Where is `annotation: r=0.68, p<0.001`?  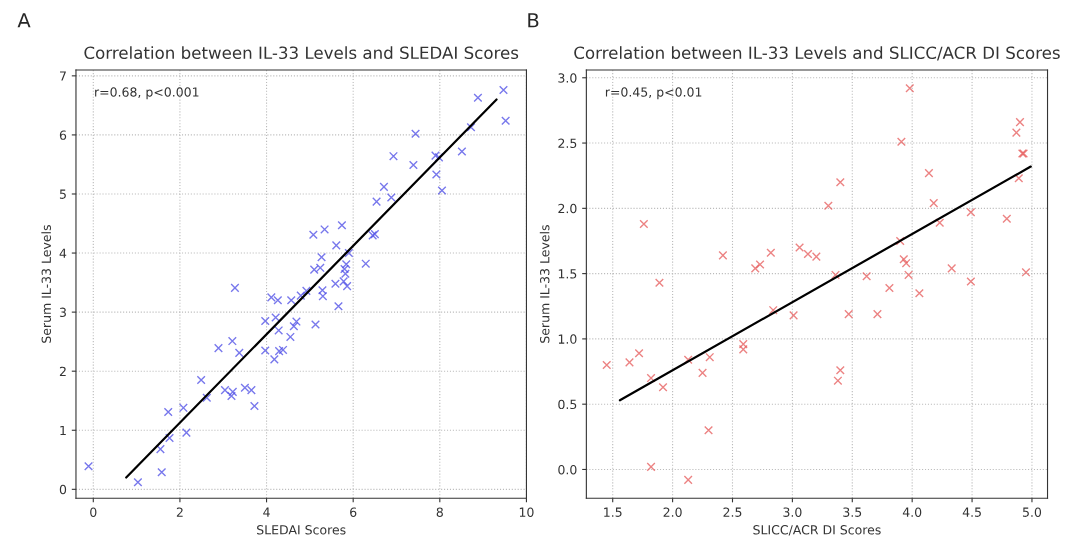 annotation: r=0.68, p<0.001 is located at coordinates (147, 93).